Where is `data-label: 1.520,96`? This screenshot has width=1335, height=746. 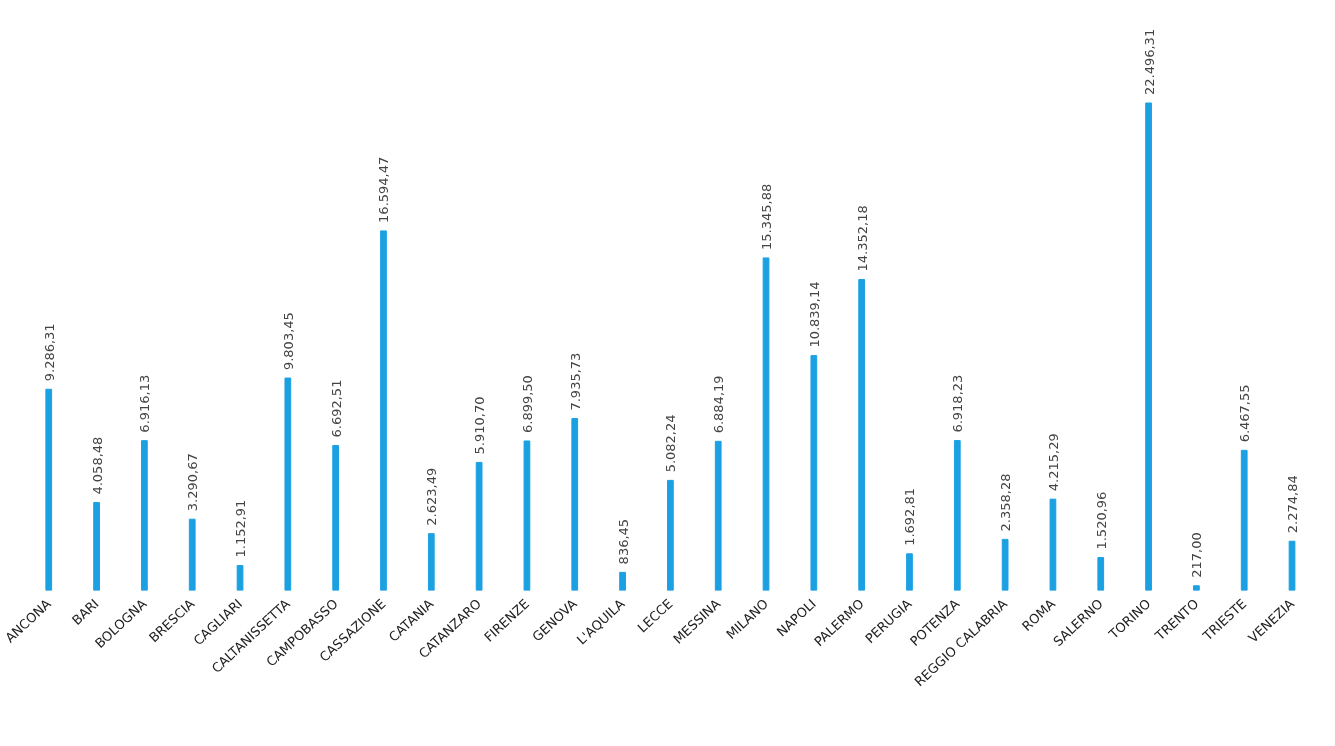 data-label: 1.520,96 is located at coordinates (1101, 520).